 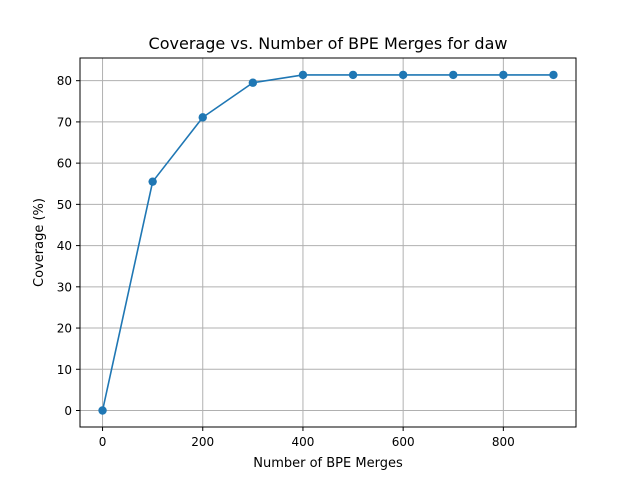 I want to click on y-tick-label: 10, so click(x=64, y=370).